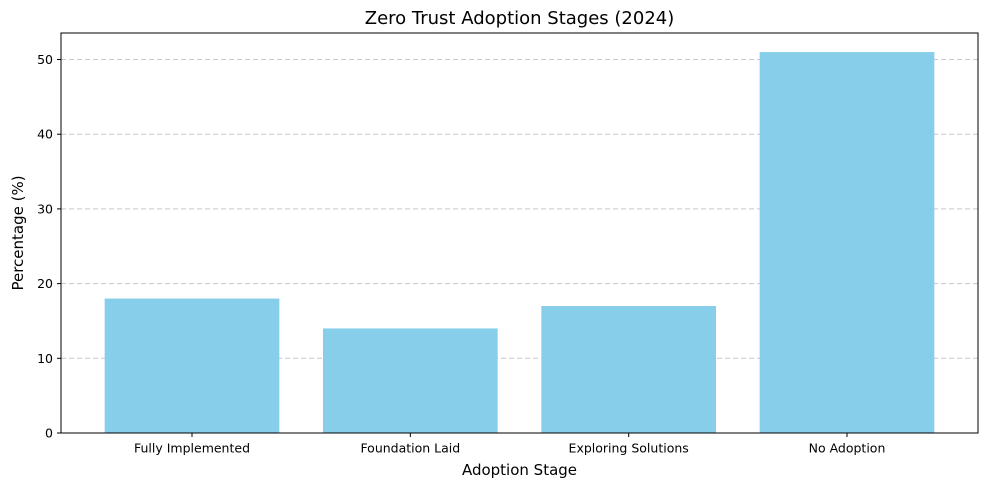  Describe the element at coordinates (410, 448) in the screenshot. I see `x-tick-label: Foundation Laid` at that location.